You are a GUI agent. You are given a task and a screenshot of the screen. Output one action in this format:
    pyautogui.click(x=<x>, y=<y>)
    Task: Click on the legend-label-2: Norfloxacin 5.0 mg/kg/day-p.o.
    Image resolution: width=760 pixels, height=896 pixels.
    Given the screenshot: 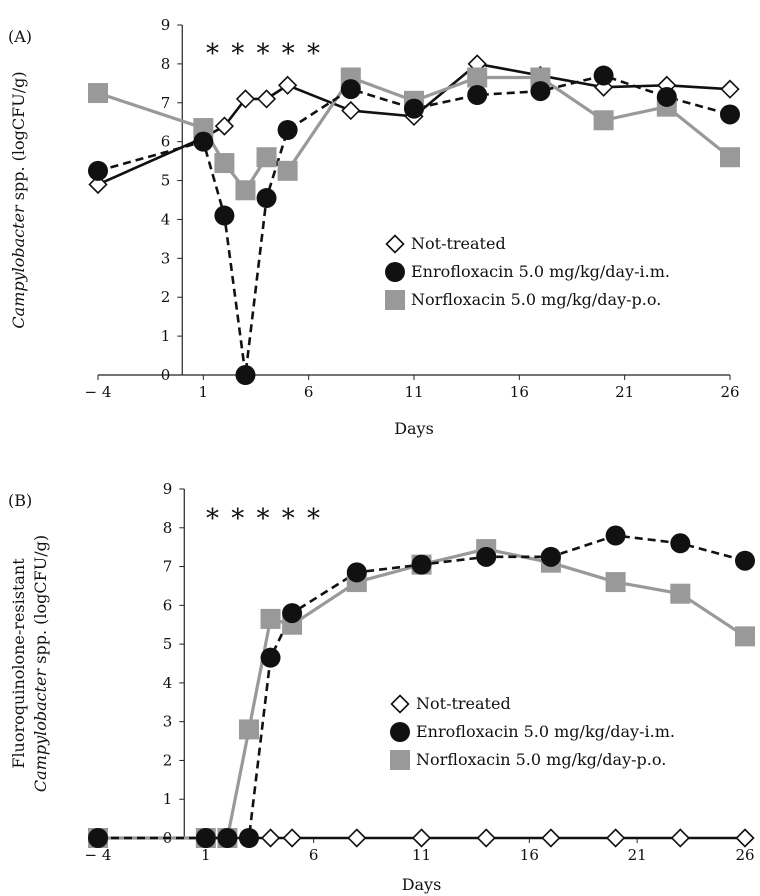 What is the action you would take?
    pyautogui.click(x=541, y=759)
    